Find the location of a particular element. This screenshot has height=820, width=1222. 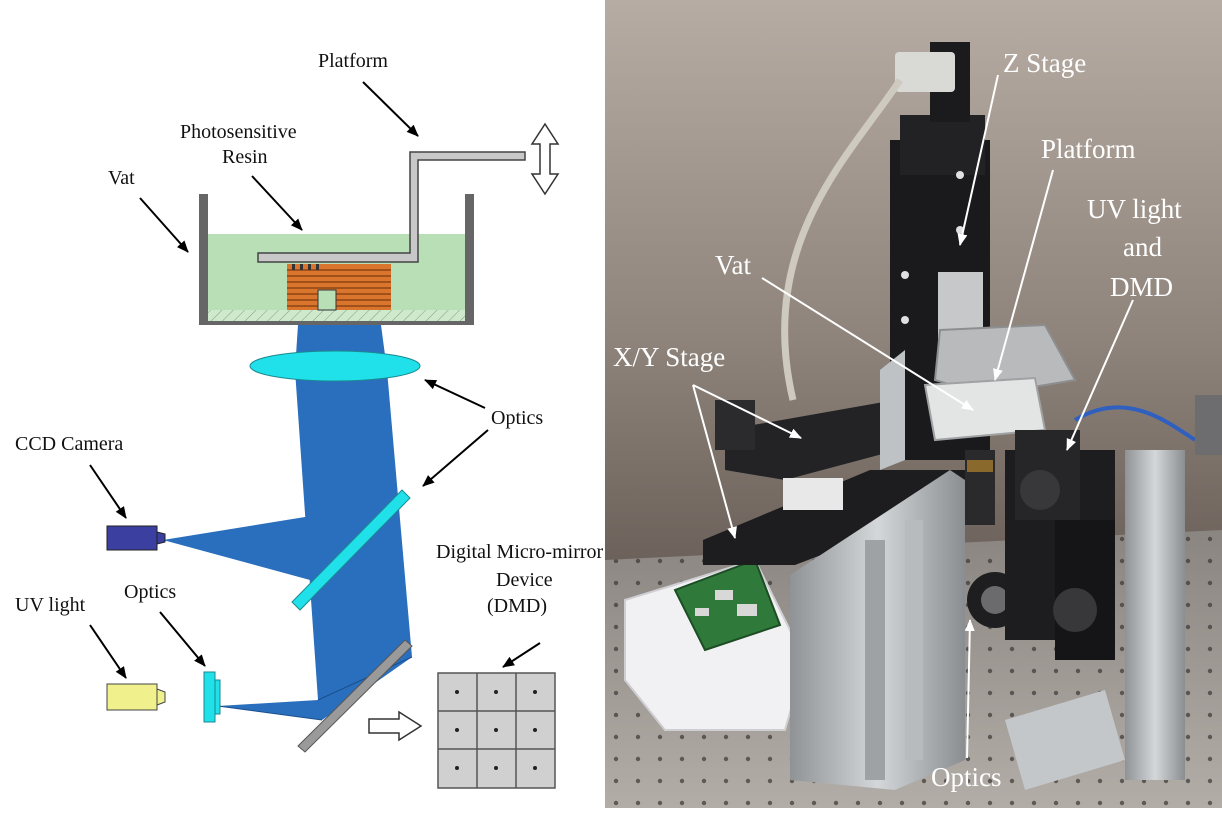

photo-label-platform: Platform is located at coordinates (1088, 149).